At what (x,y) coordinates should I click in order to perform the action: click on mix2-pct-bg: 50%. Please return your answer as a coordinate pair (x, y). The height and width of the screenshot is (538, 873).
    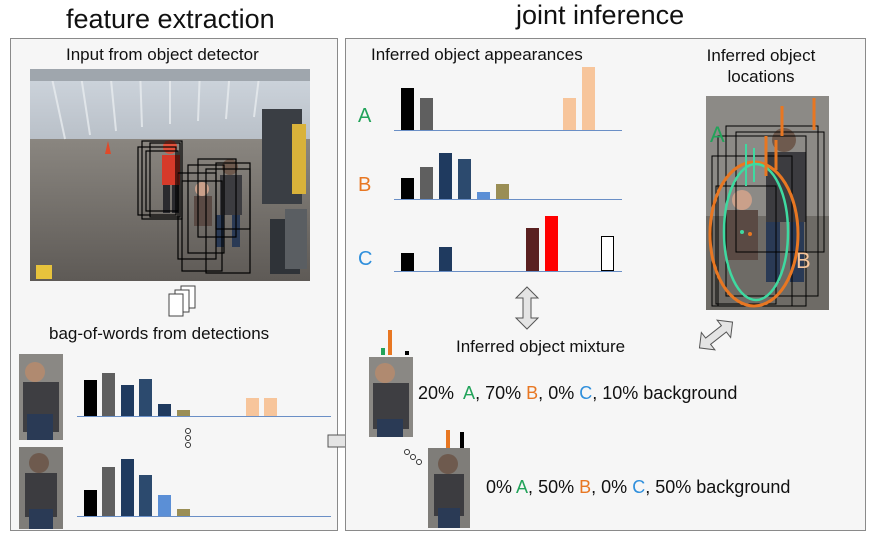
    Looking at the image, I should click on (673, 487).